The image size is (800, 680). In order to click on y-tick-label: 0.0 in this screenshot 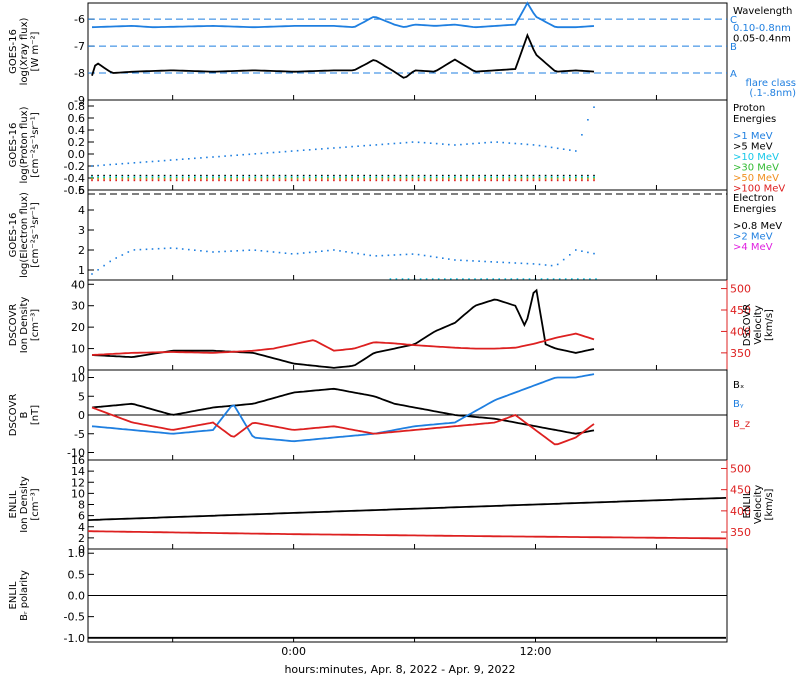, I will do `click(77, 154)`.